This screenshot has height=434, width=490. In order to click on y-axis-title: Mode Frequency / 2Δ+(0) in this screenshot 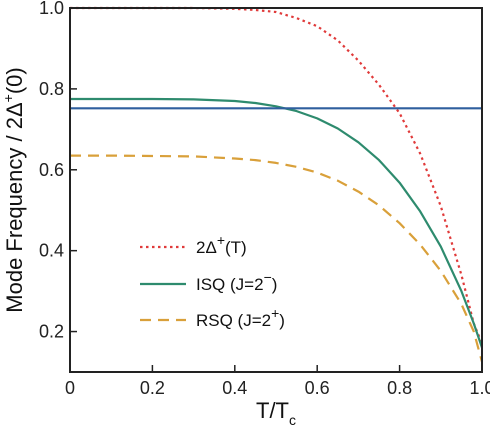, I will do `click(13, 189)`.